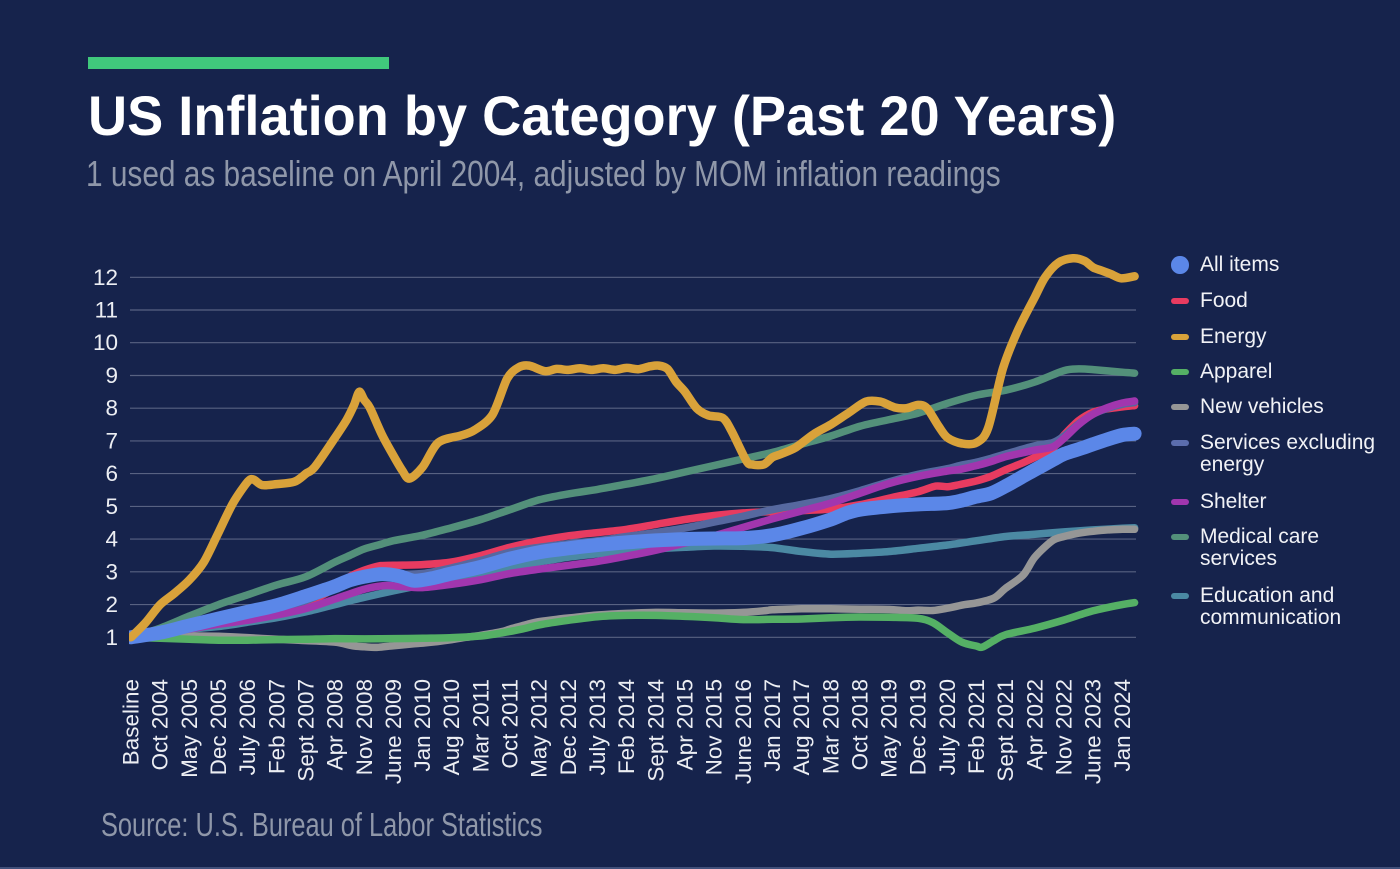  Describe the element at coordinates (218, 727) in the screenshot. I see `svg-text: Dec 2005` at that location.